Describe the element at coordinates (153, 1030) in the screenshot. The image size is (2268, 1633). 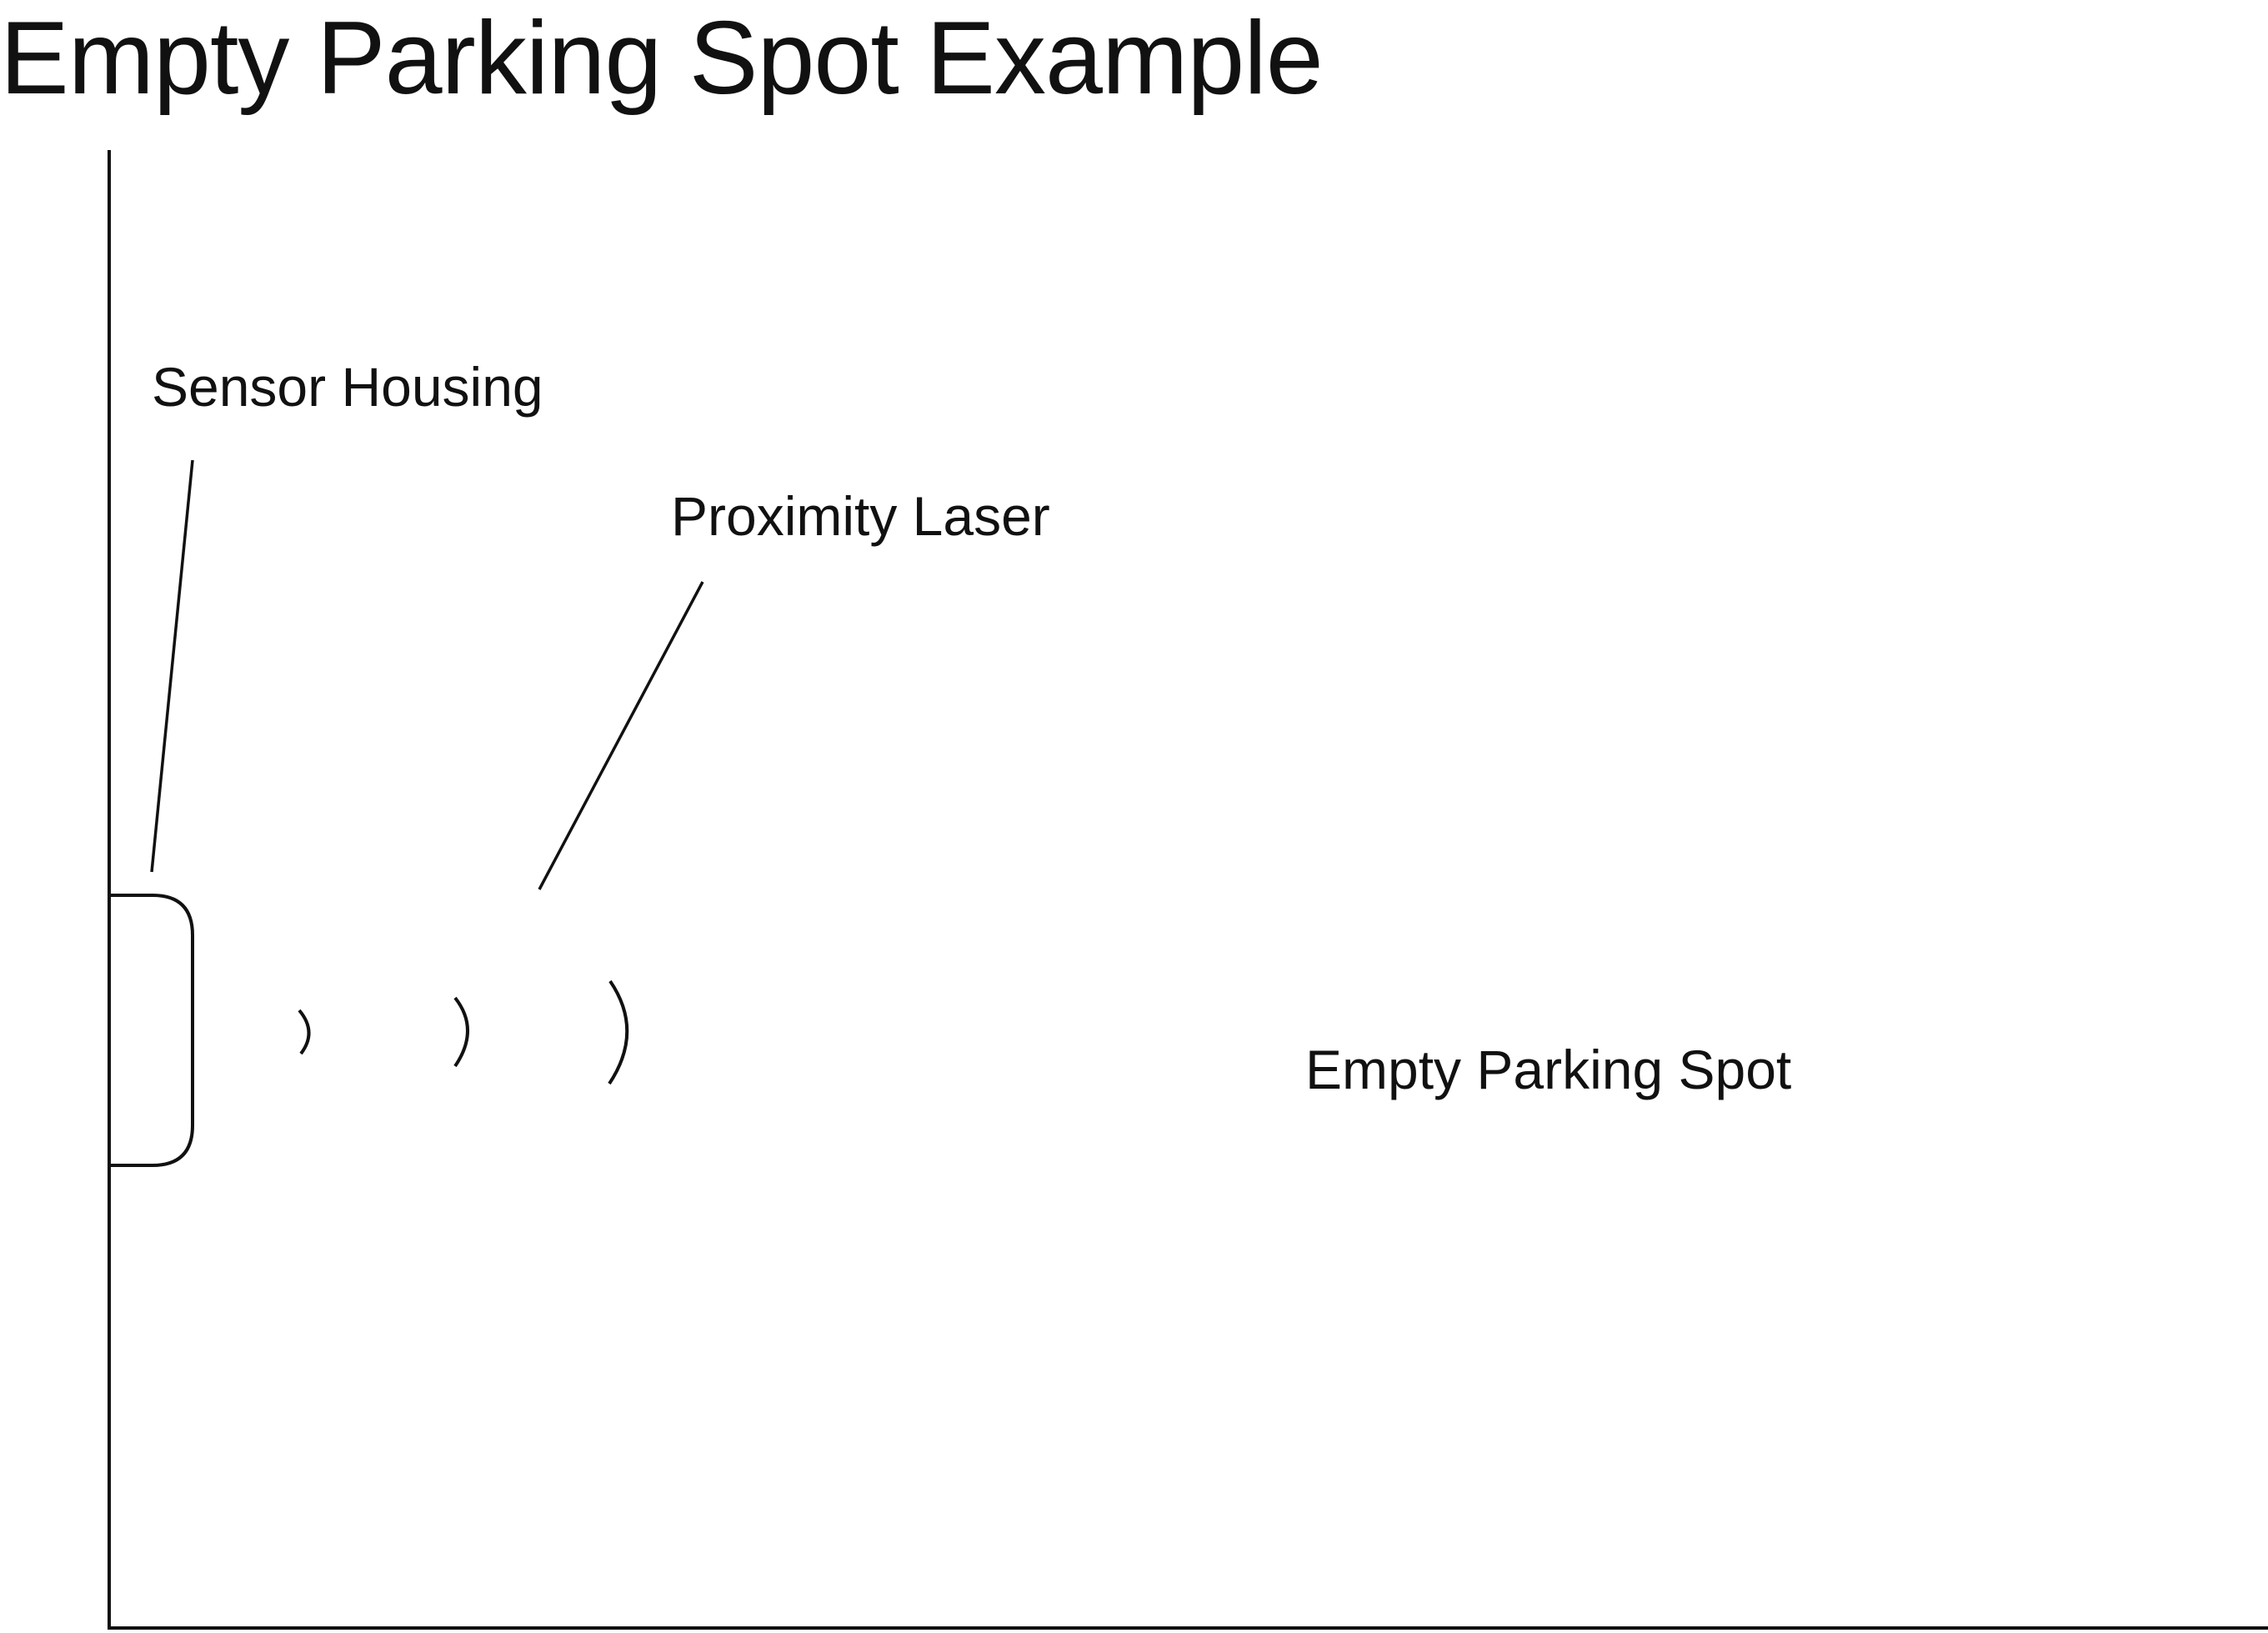
I see `sensor-housing-shape` at that location.